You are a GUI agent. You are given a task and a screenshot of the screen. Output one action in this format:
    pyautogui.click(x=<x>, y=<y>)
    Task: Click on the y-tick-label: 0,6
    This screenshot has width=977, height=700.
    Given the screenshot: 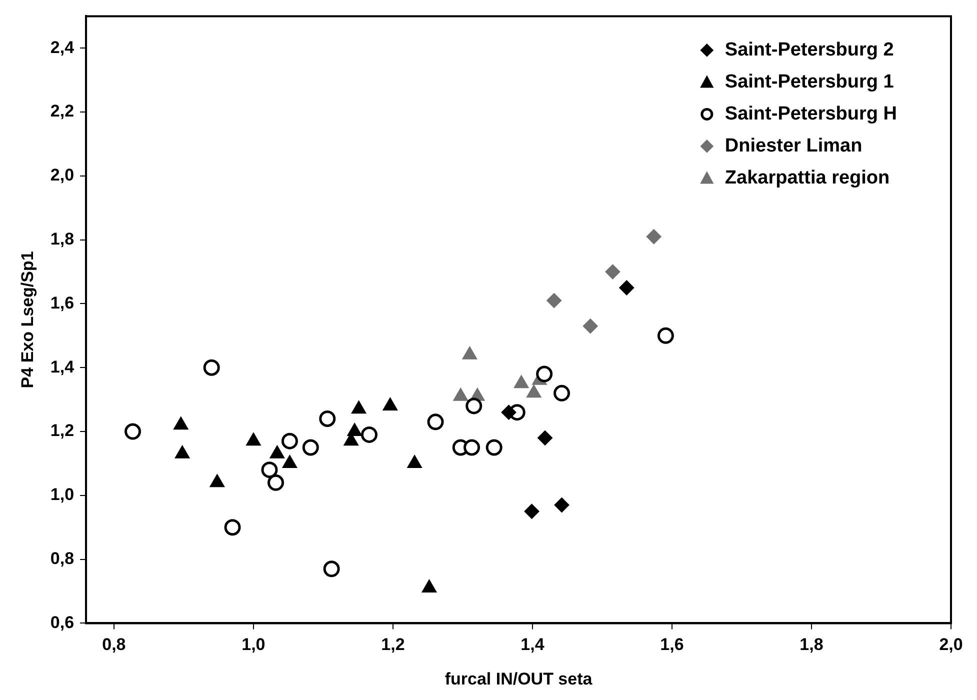 What is the action you would take?
    pyautogui.click(x=62, y=622)
    